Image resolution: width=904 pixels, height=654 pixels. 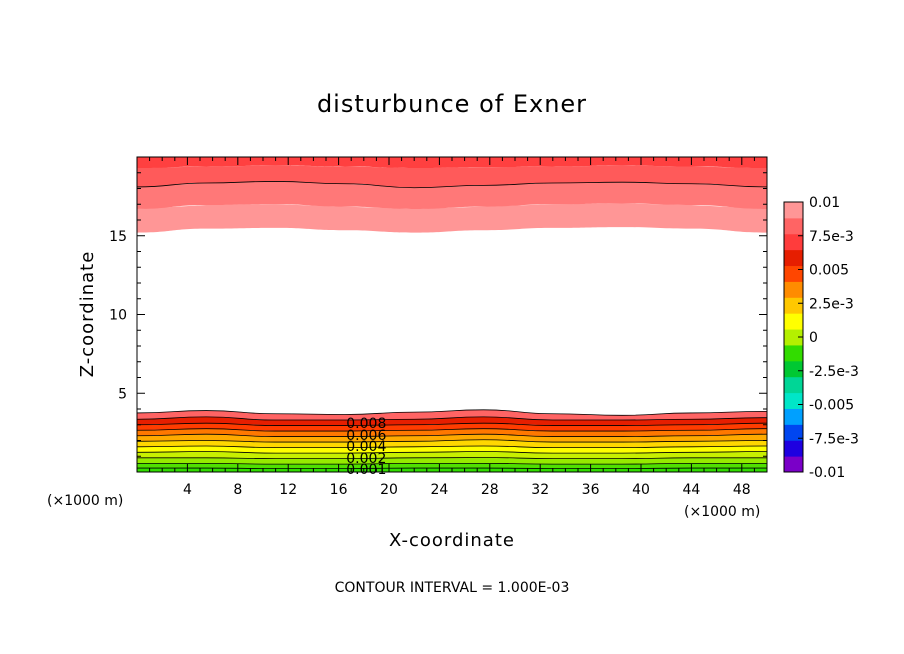 I want to click on colorbar-label: 7.5e-3, so click(x=831, y=237).